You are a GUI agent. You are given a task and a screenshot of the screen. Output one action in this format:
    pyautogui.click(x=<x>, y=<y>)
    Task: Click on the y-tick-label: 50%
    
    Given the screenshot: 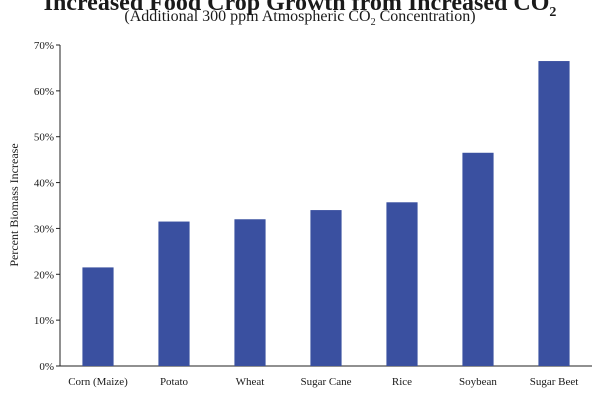 What is the action you would take?
    pyautogui.click(x=44, y=138)
    